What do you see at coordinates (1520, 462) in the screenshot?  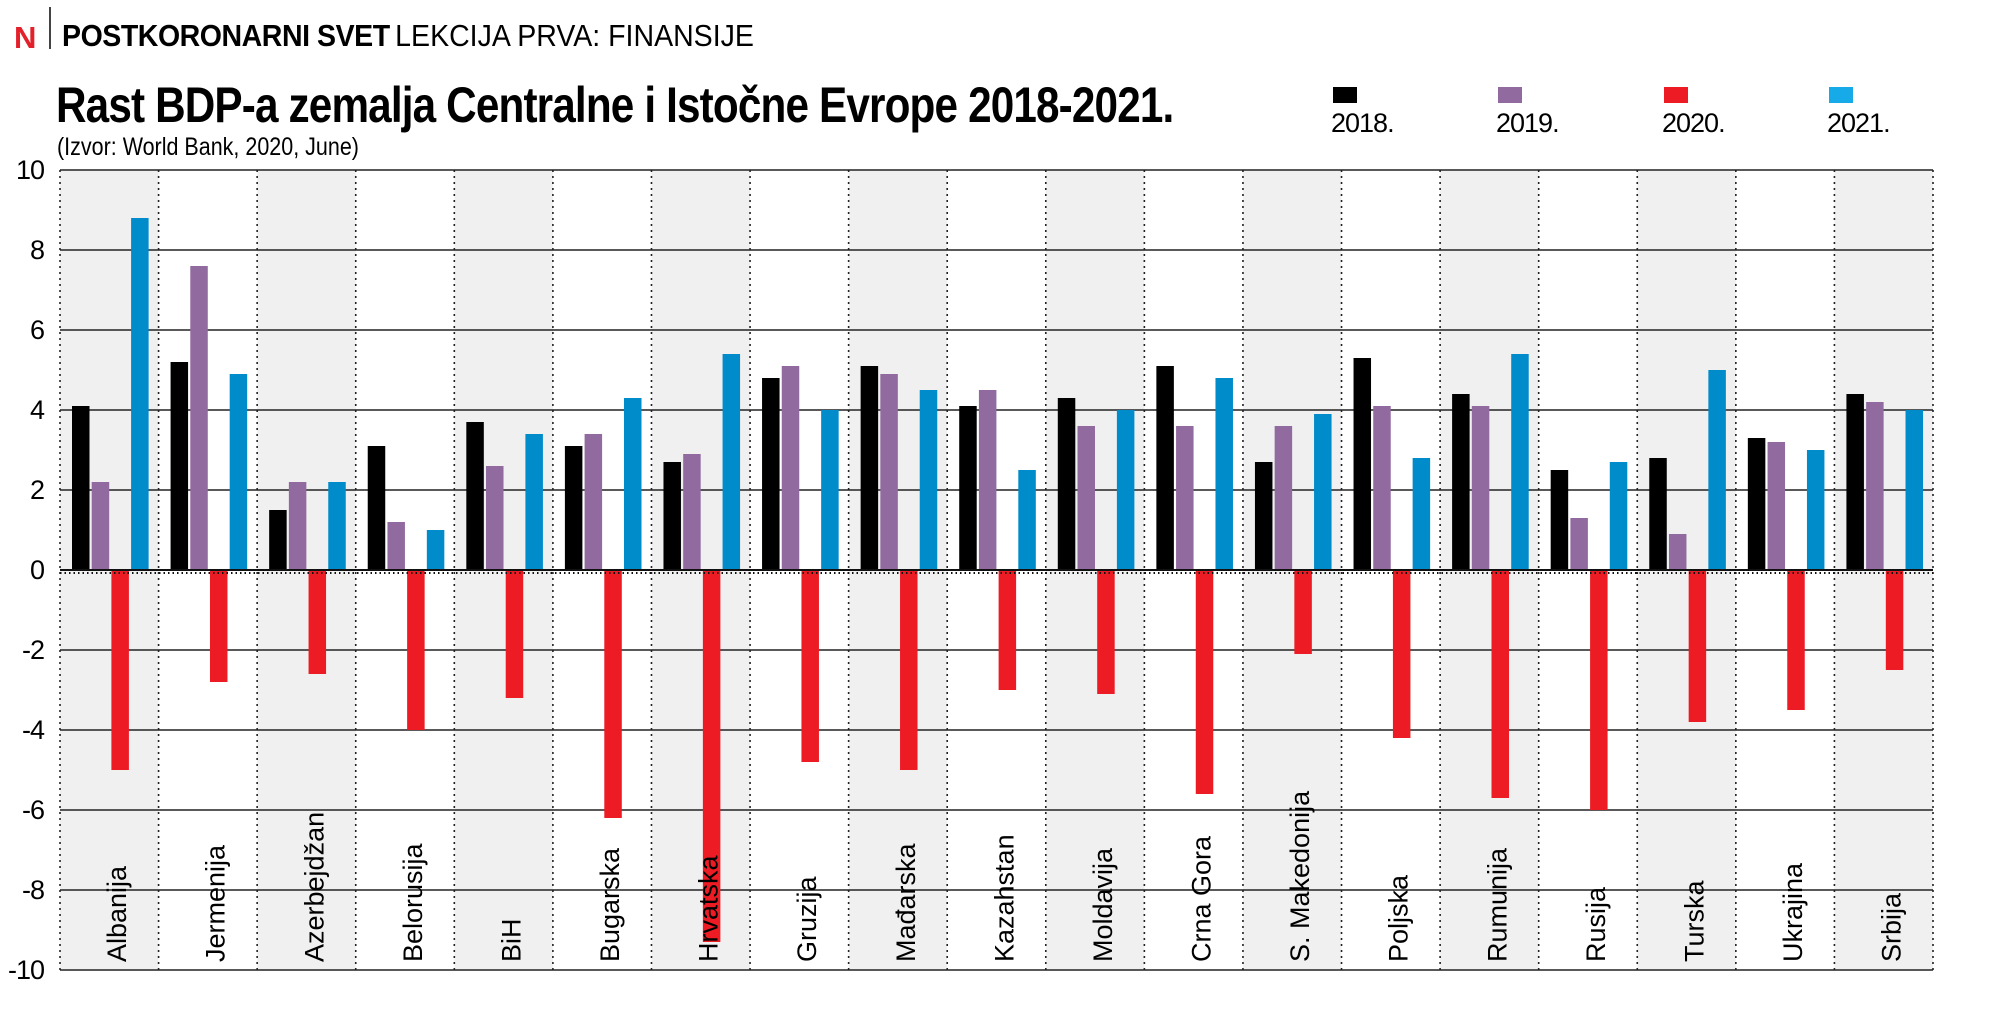 I see `bar-2021-rumunija` at bounding box center [1520, 462].